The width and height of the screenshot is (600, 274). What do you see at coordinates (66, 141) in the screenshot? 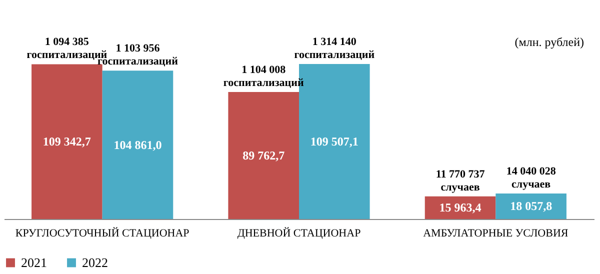
I see `data-label: 109 342,7` at bounding box center [66, 141].